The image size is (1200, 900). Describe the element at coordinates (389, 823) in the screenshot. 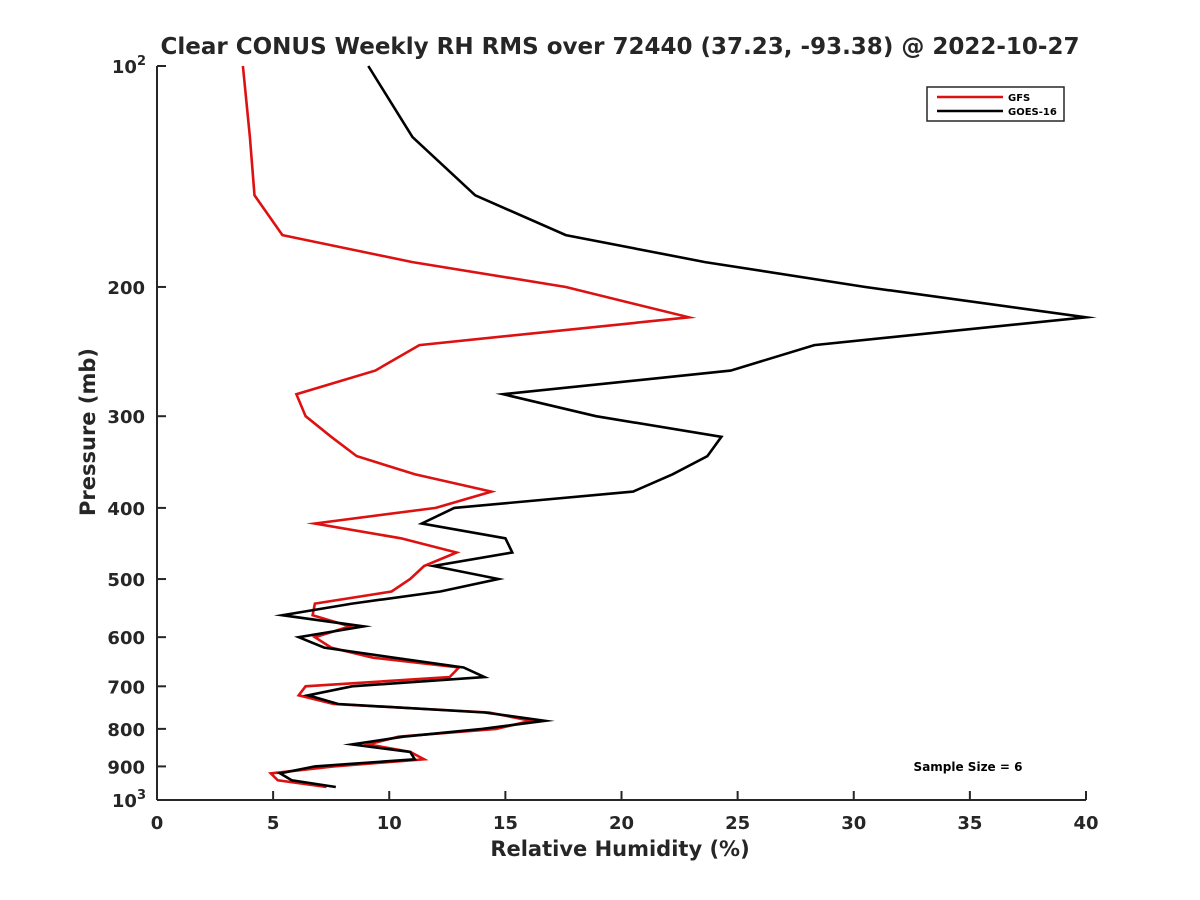

I see `x-tick-label: 10` at that location.